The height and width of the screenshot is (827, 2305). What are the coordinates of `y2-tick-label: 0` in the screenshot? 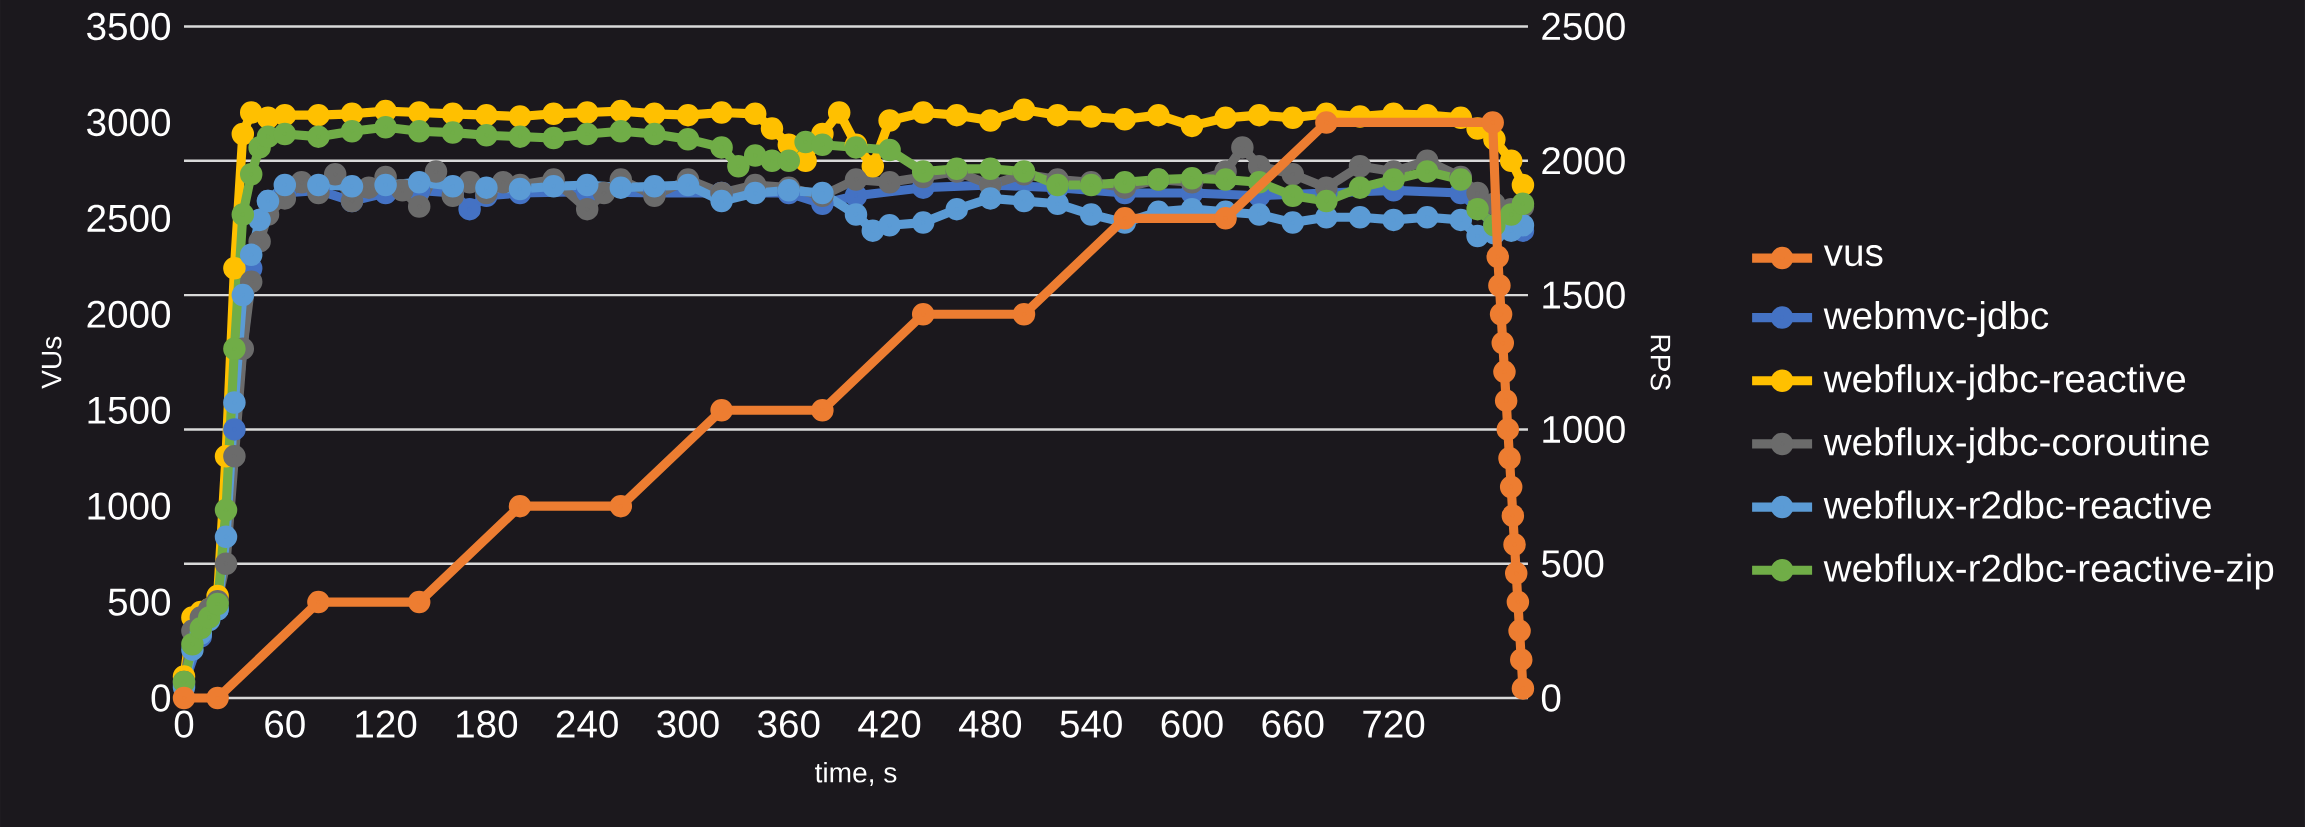 It's located at (1551, 698).